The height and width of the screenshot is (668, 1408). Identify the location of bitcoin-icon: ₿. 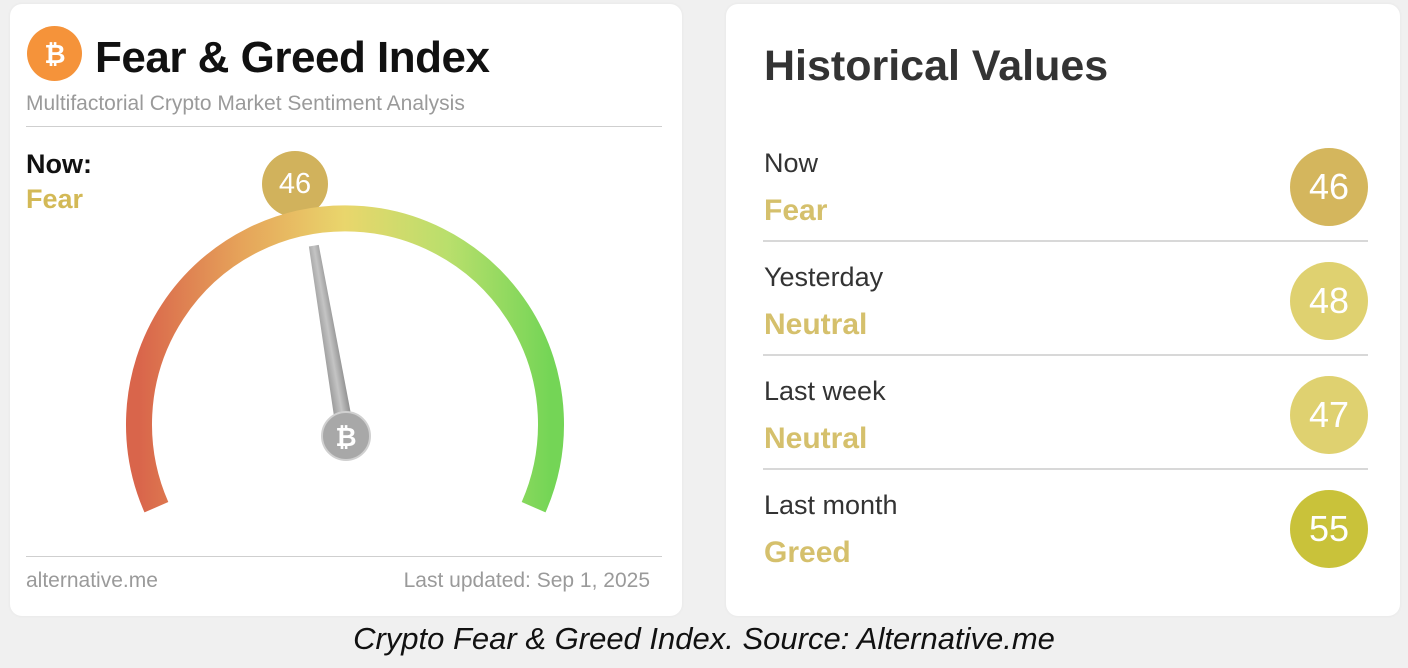
(54, 53).